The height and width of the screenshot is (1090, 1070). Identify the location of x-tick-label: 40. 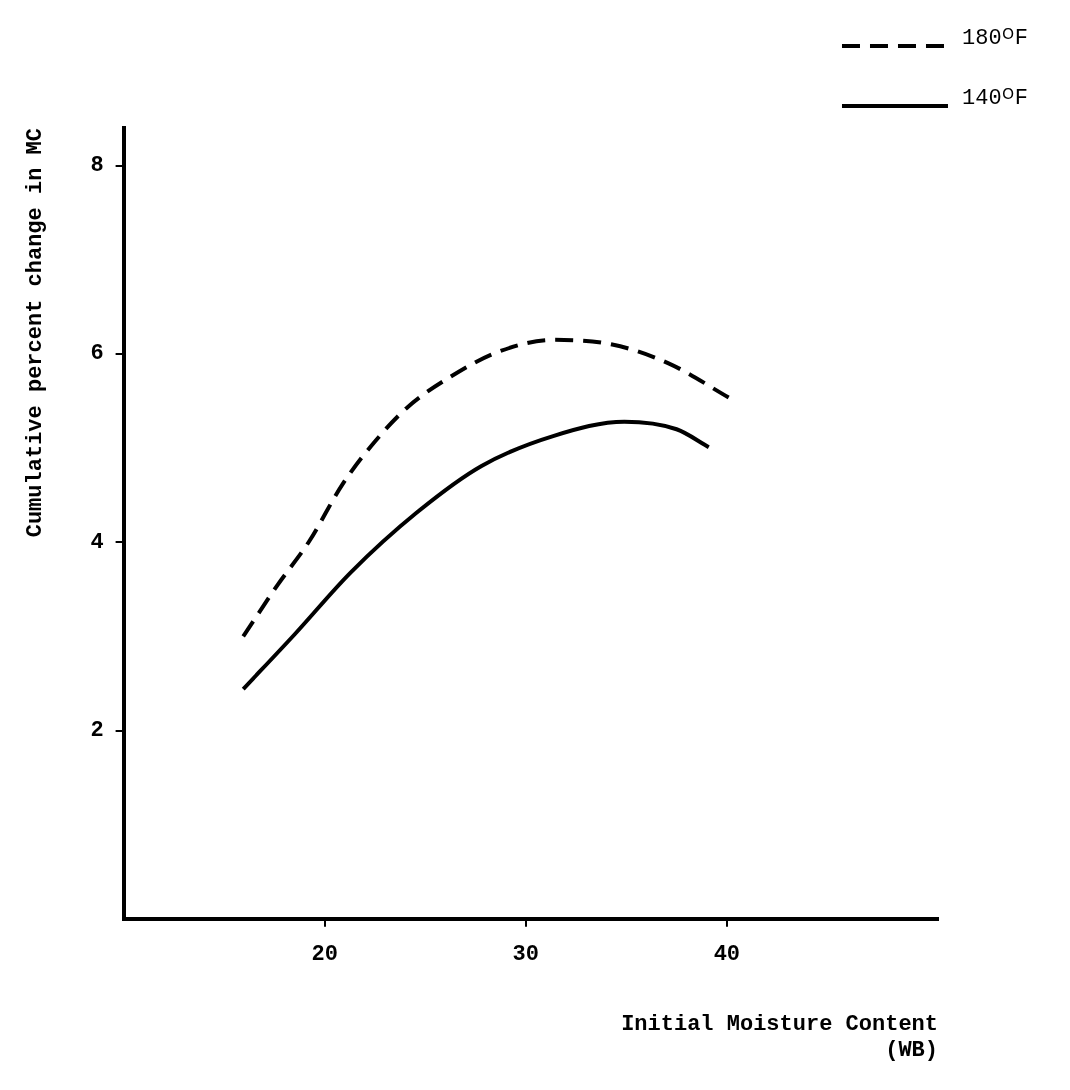
(727, 954).